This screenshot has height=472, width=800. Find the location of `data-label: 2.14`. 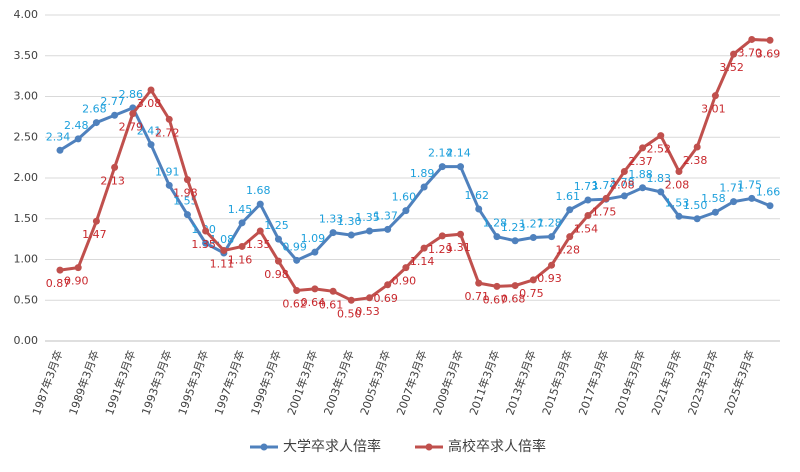

data-label: 2.14 is located at coordinates (440, 153).